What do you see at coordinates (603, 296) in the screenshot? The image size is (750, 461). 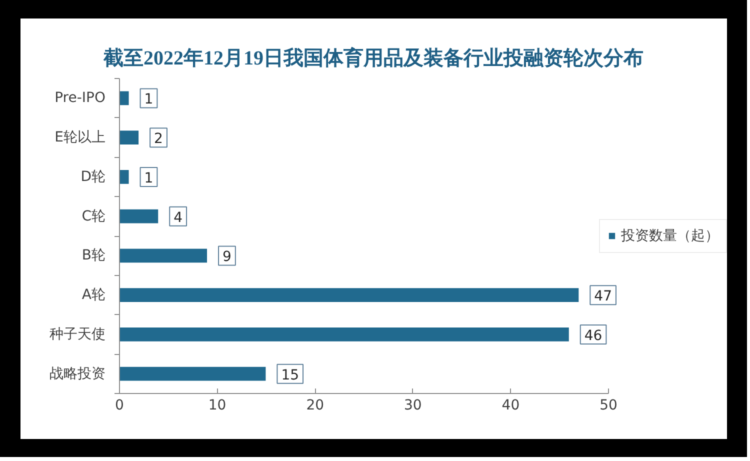 I see `data-label: 47` at bounding box center [603, 296].